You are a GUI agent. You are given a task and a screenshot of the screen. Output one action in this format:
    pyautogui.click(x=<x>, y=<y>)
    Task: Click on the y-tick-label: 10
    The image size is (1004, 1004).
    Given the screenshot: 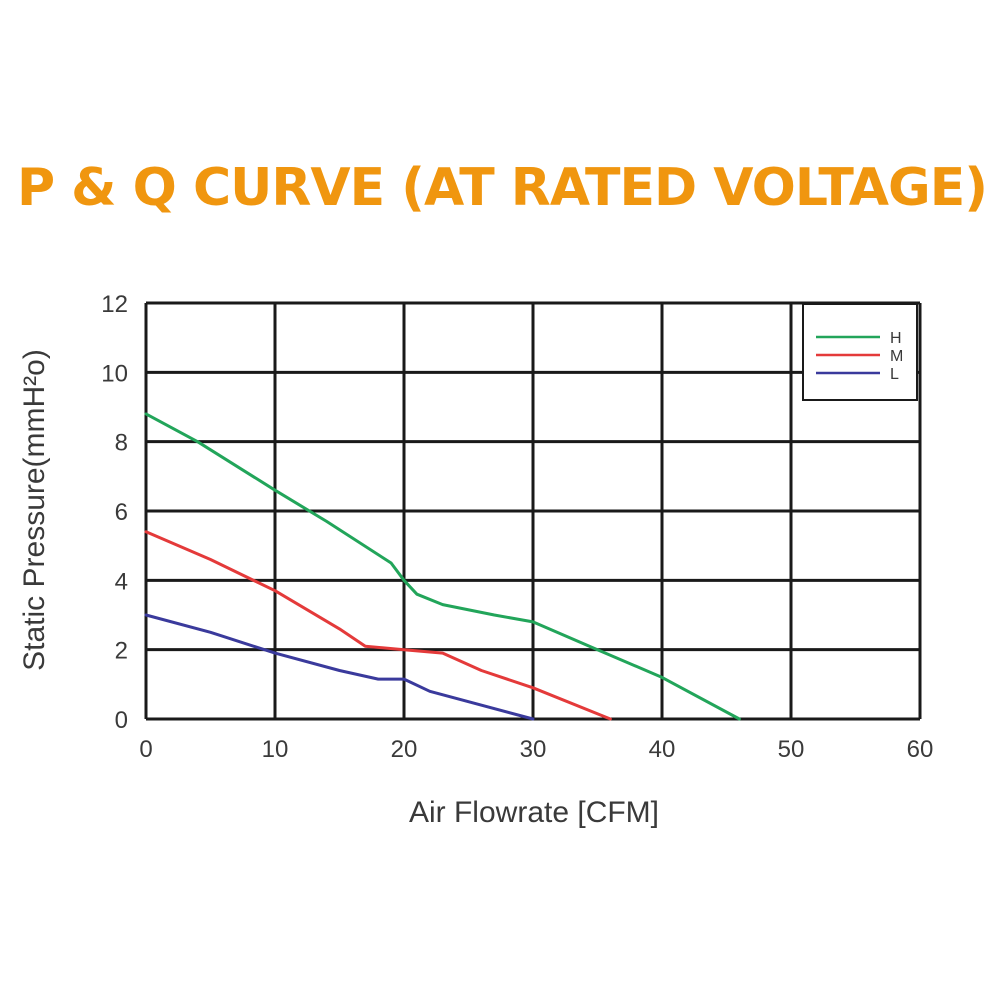 What is the action you would take?
    pyautogui.click(x=114, y=373)
    